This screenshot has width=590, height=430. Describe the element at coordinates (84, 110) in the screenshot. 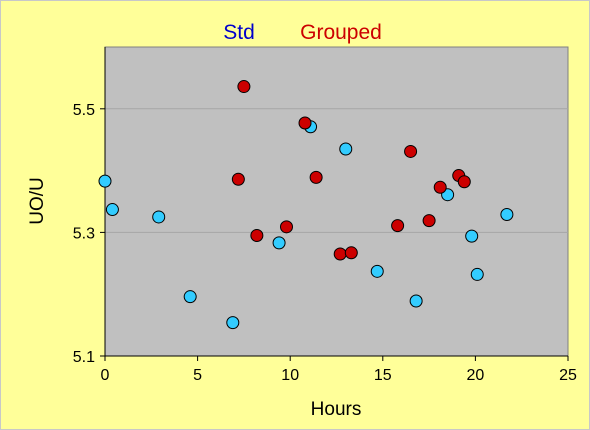

I see `y-tick-label-2: 5.5` at that location.